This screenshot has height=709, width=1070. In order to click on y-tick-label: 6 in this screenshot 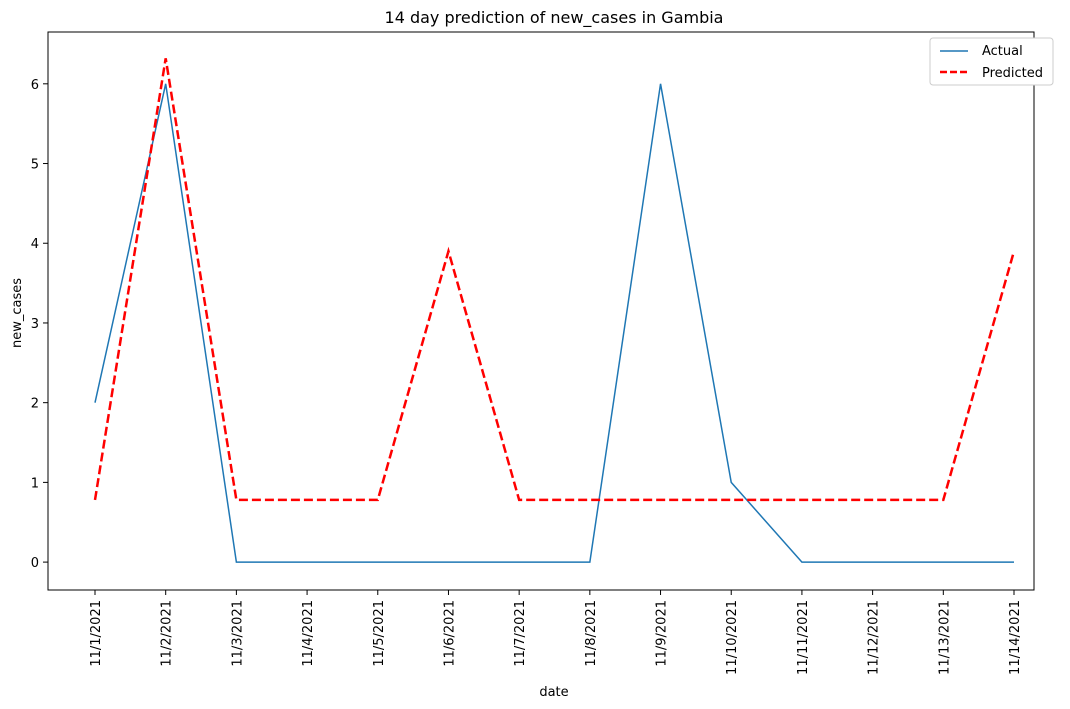, I will do `click(35, 85)`.